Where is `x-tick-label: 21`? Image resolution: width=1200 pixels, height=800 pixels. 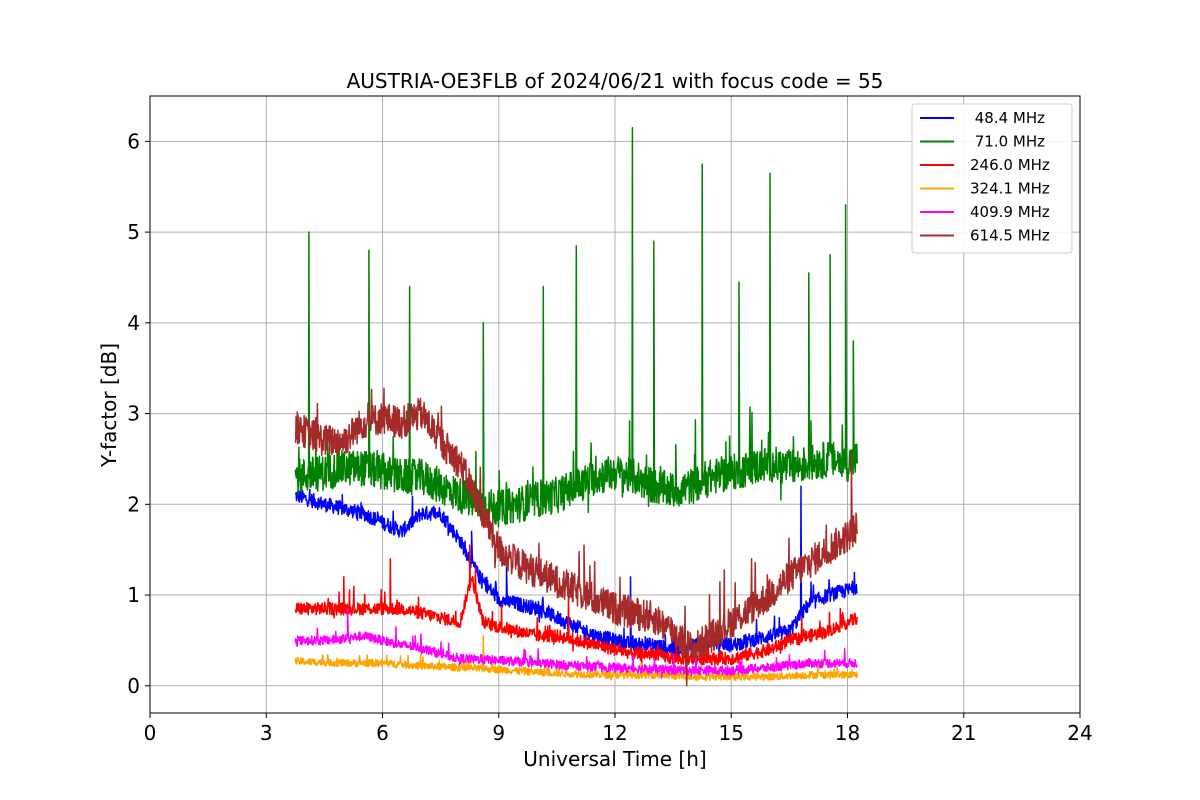
x-tick-label: 21 is located at coordinates (963, 733).